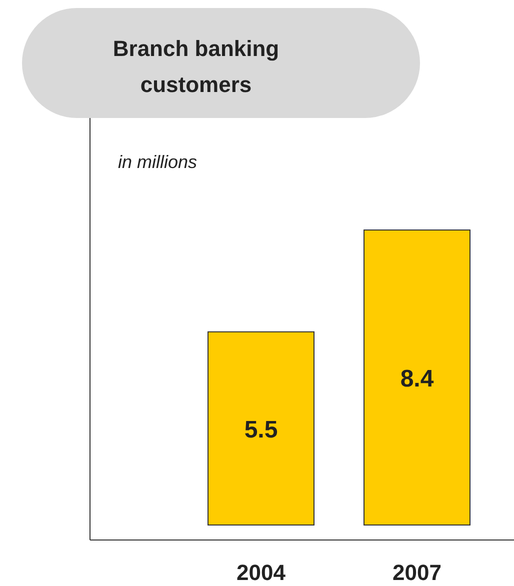 The height and width of the screenshot is (586, 514). I want to click on chart-subtitle: in millions, so click(158, 162).